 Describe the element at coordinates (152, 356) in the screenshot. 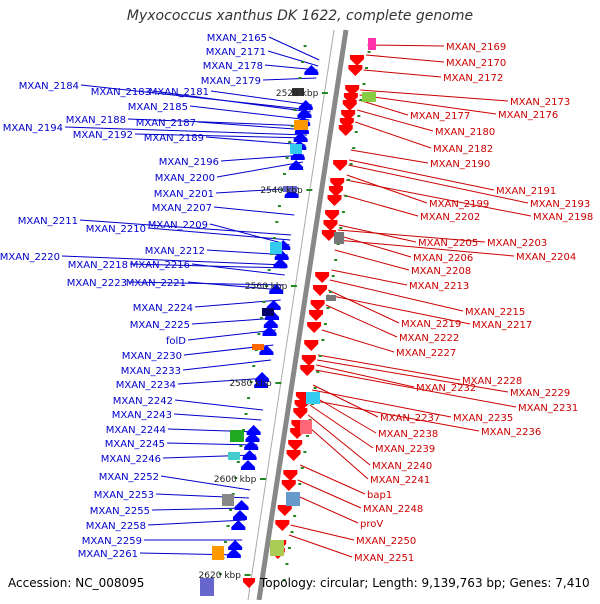

I see `gene-label-left: MXAN_2230` at that location.